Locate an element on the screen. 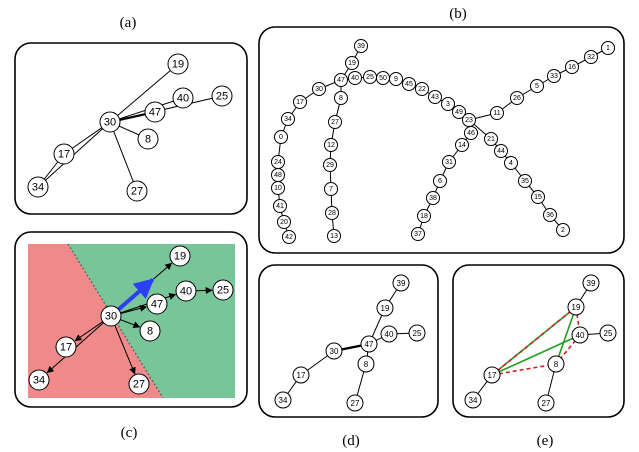 Image resolution: width=639 pixels, height=452 pixels. panel-a-node-label: 17 is located at coordinates (64, 155).